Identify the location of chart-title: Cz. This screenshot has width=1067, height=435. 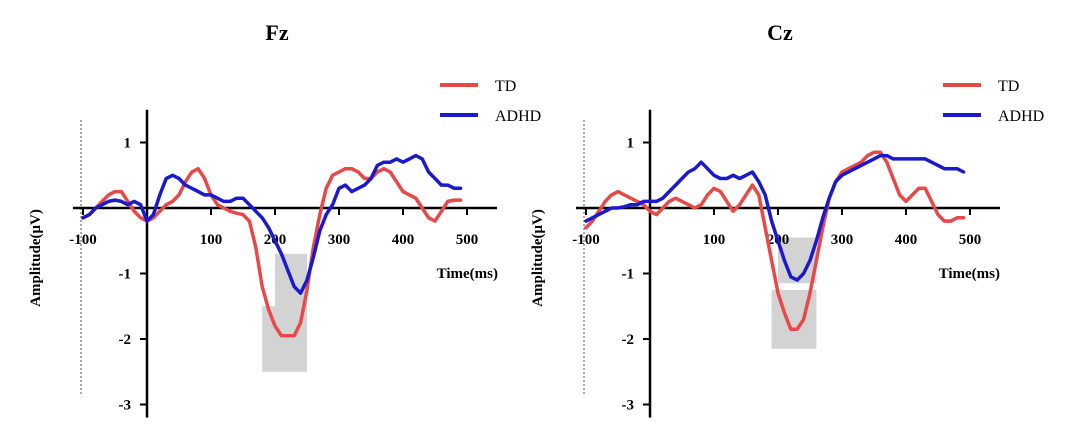
(780, 32).